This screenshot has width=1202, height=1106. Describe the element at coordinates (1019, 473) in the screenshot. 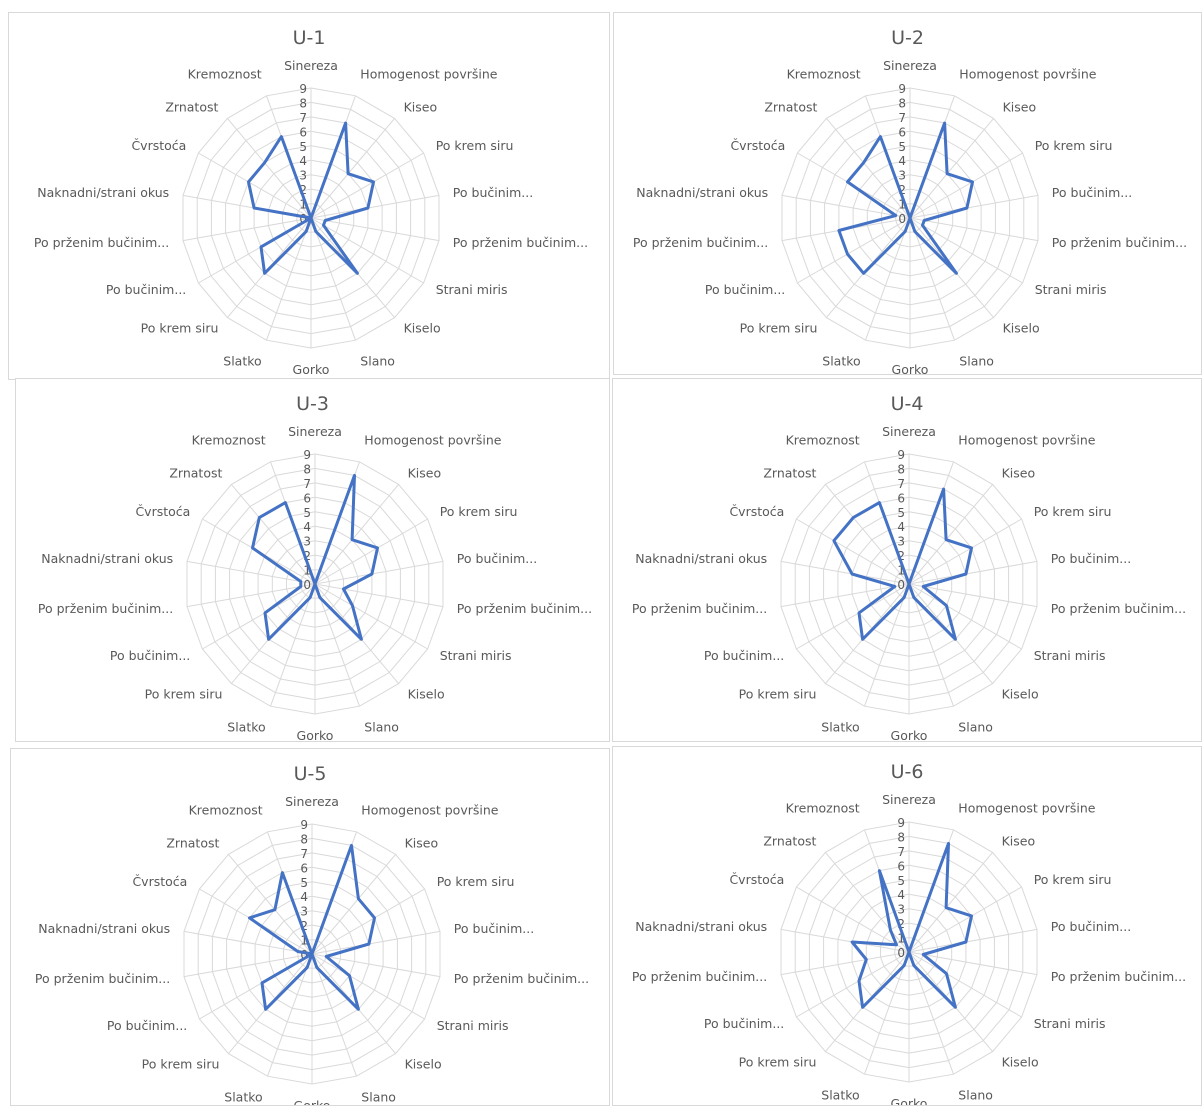

I see `category-label: Kiseo` at that location.